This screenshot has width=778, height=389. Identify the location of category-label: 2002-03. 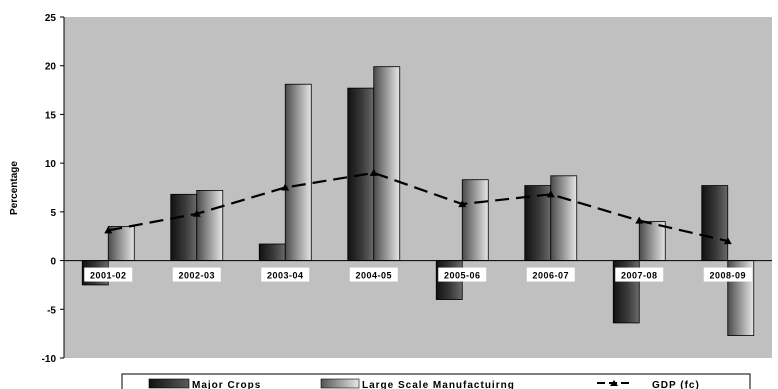
(196, 276).